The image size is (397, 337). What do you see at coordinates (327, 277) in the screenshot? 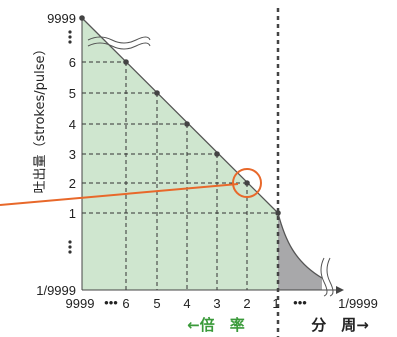
I see `x-axis-break` at bounding box center [327, 277].